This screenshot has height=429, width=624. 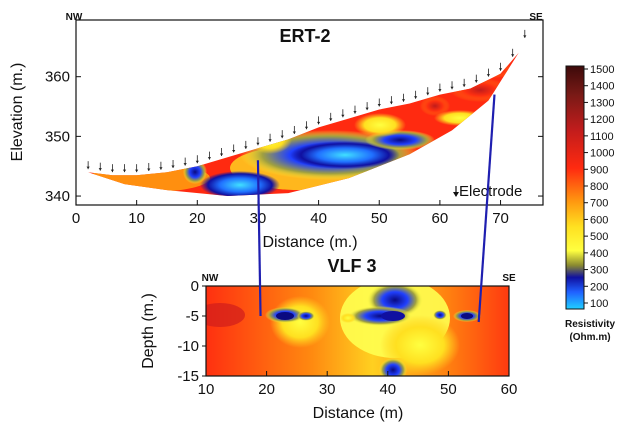 I want to click on ert-title: ERT-2, so click(x=304, y=36).